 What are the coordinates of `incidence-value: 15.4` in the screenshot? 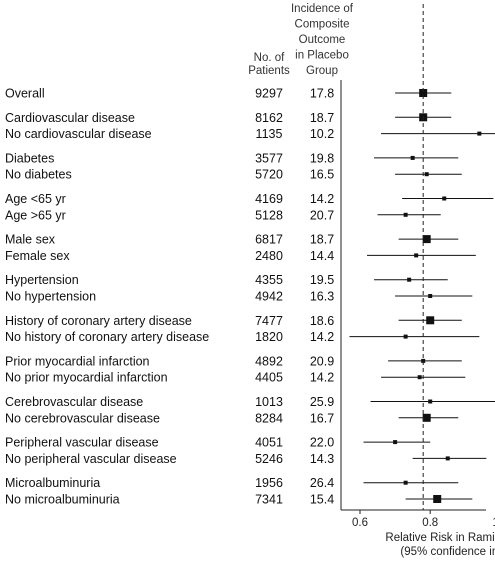 It's located at (322, 500).